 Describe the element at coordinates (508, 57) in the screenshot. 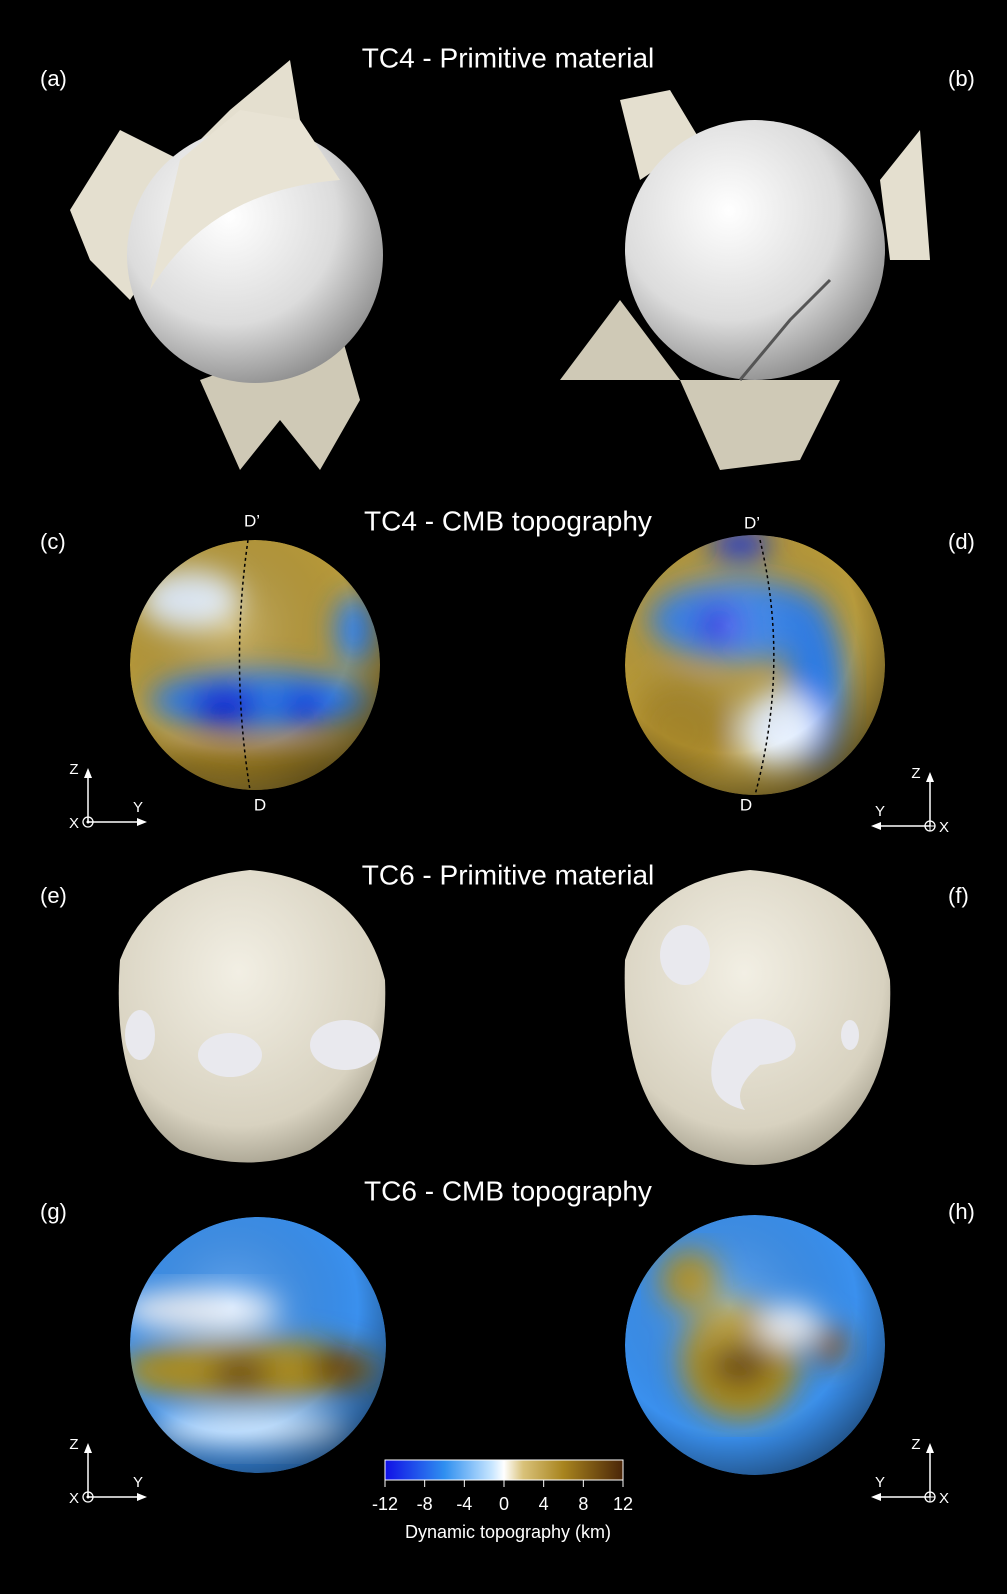

I see `row-title: TC4 - Primitive material` at that location.